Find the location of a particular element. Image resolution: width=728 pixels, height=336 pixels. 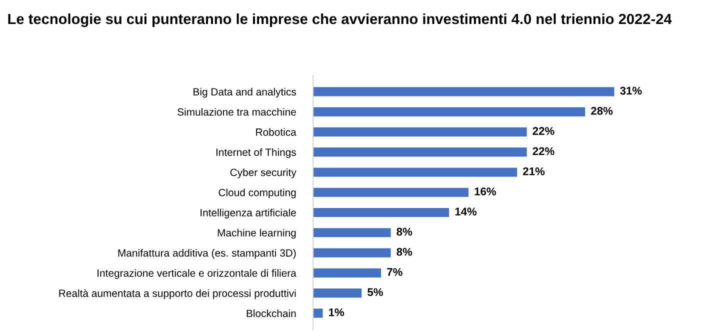

data-label: 7% is located at coordinates (394, 272).